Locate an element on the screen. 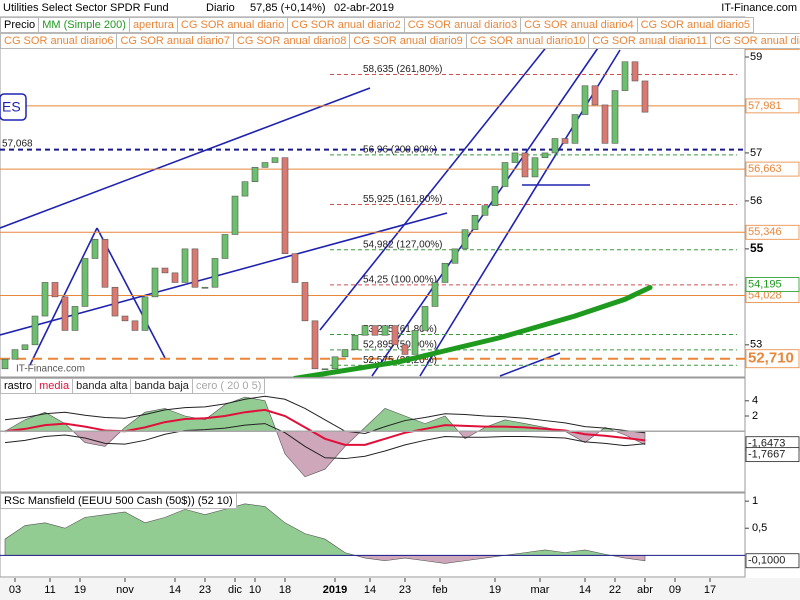  legend-tab: CG SOR anual diario8 is located at coordinates (291, 41).